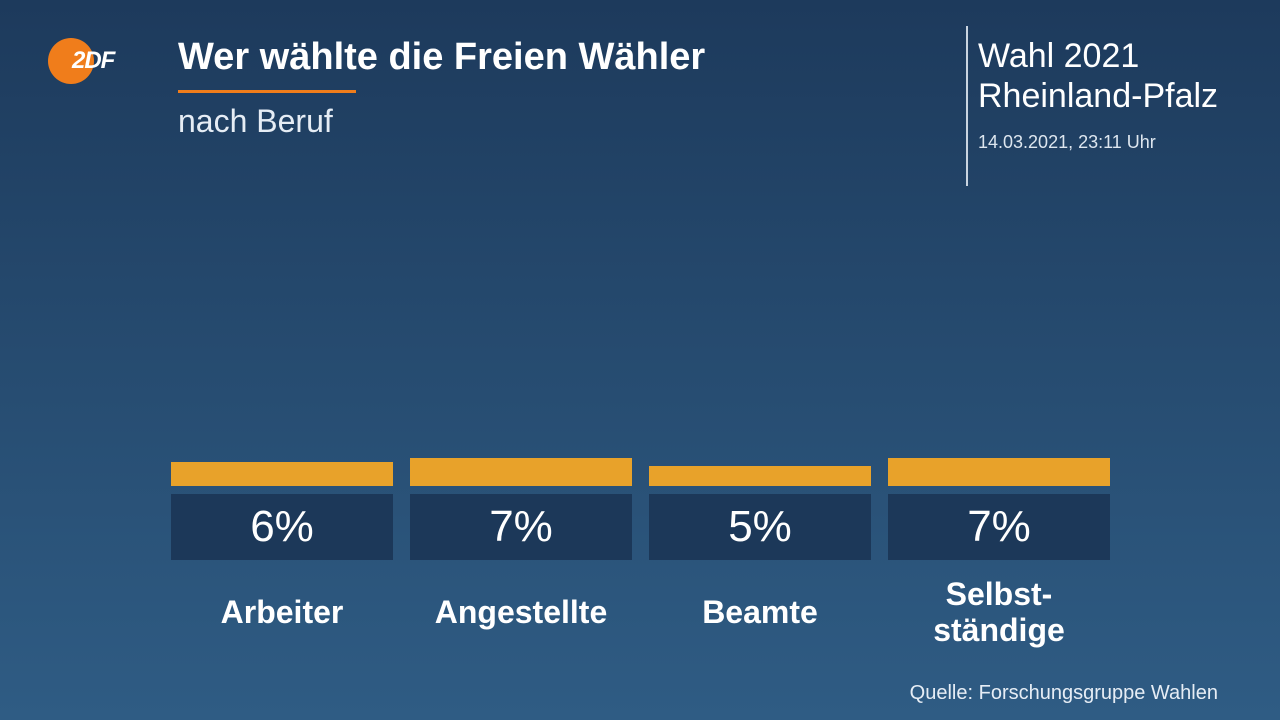 This screenshot has height=720, width=1280. Describe the element at coordinates (1098, 76) in the screenshot. I see `election-label: Wahl 2021 Rheinland-Pfalz` at that location.